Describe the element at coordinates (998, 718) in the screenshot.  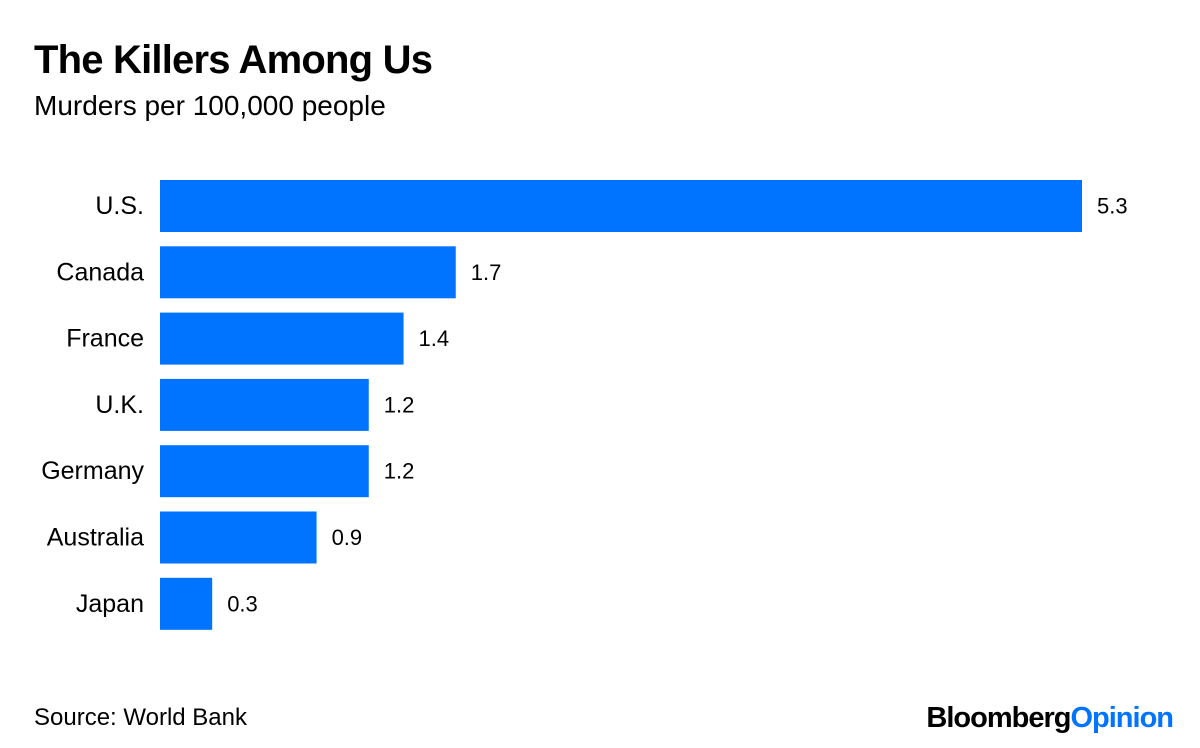
I see `brand-primary: Bloomberg` at that location.